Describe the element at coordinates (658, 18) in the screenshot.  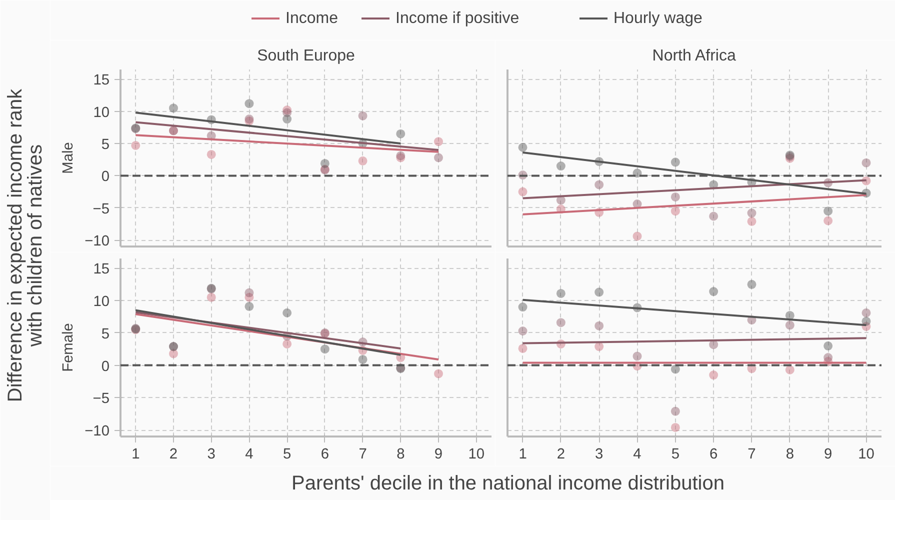
I see `legend-label: Hourly wage` at that location.